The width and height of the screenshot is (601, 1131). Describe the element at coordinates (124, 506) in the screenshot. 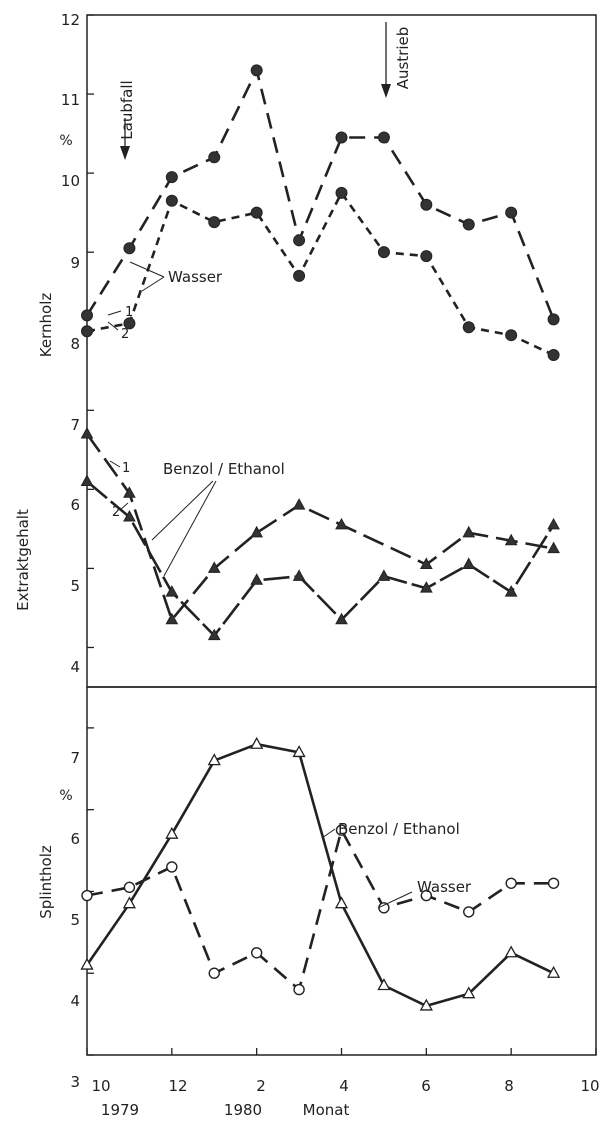

I see `series-label-2-triangles-leader` at that location.